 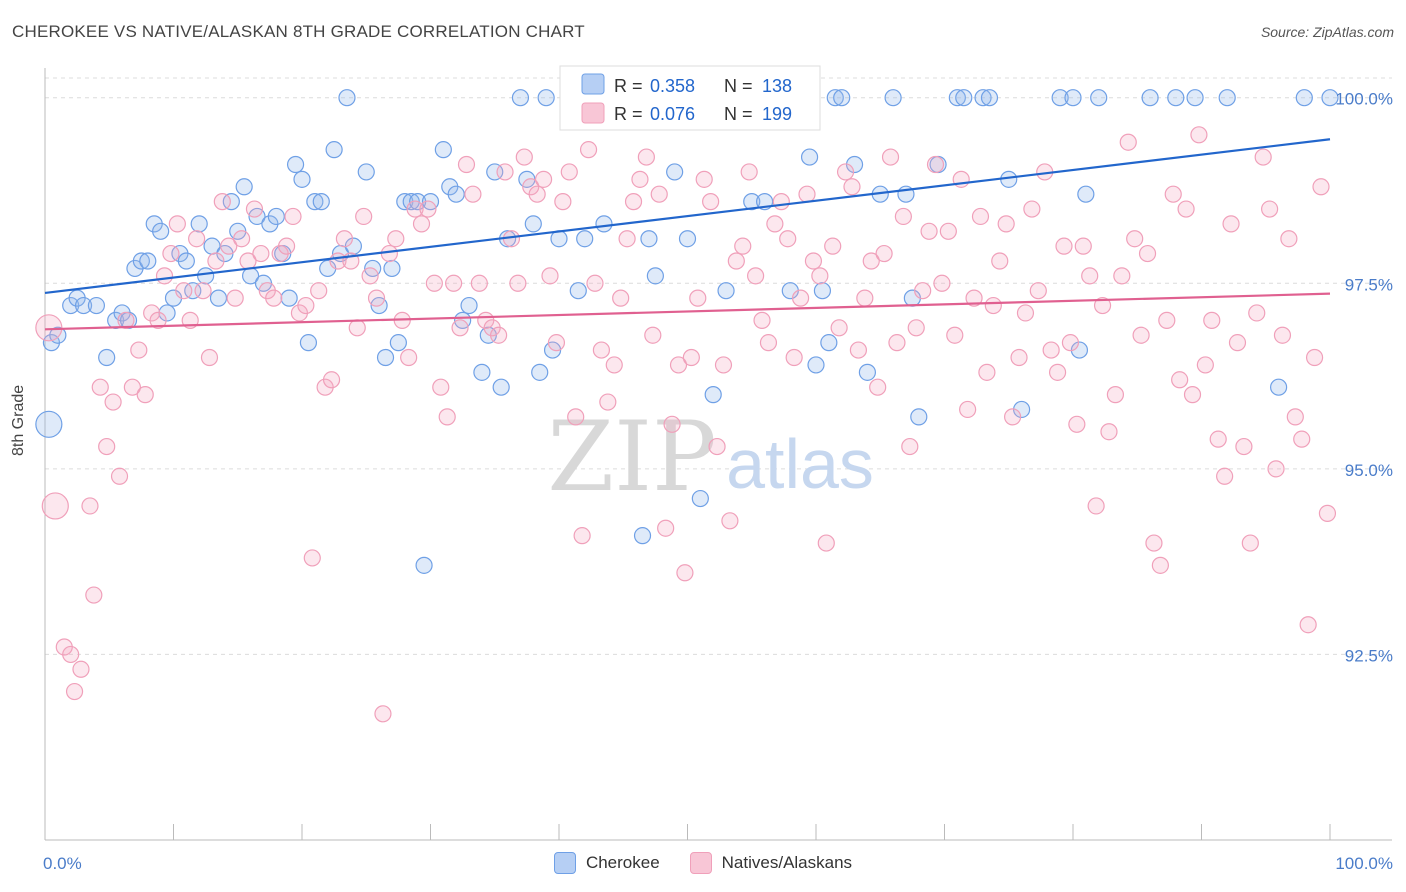 What do you see at coordinates (787, 862) in the screenshot?
I see `bottom-legend-label-natives: Natives/Alaskans` at bounding box center [787, 862].